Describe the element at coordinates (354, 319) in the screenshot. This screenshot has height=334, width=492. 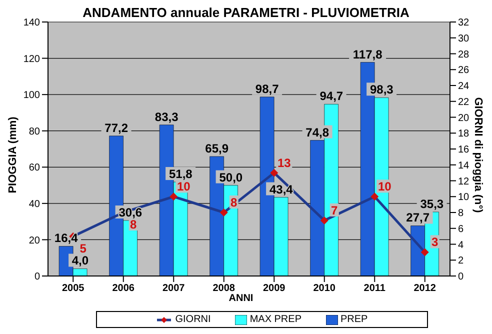
I see `legend-label: PREP` at that location.